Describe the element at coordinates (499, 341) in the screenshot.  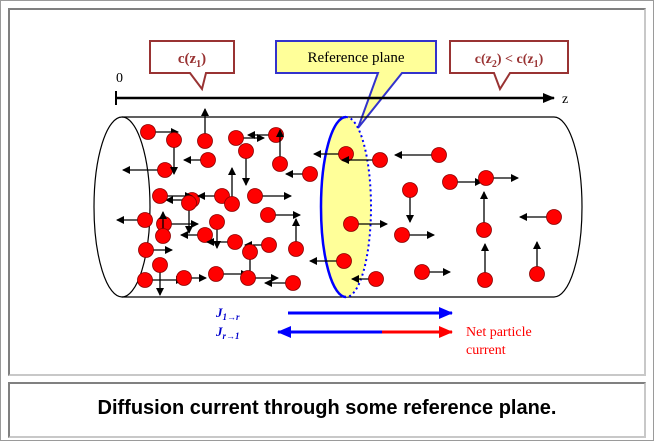
I see `net-current-label: Net particle current` at that location.